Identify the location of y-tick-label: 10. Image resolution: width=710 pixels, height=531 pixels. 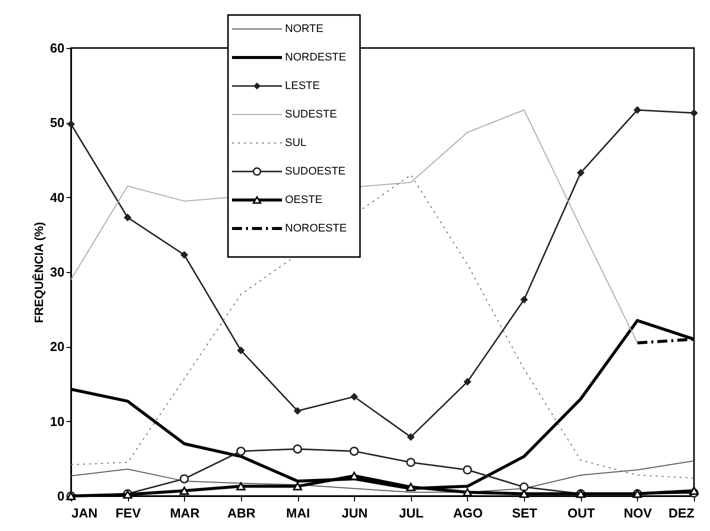
(57, 421).